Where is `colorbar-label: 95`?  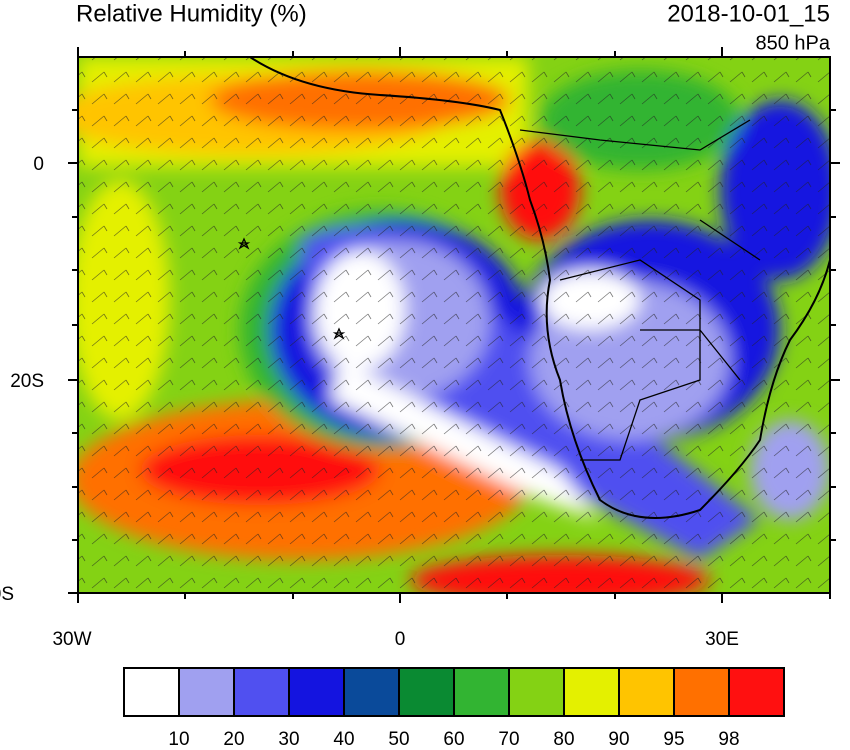
colorbar-label: 95 is located at coordinates (673, 739).